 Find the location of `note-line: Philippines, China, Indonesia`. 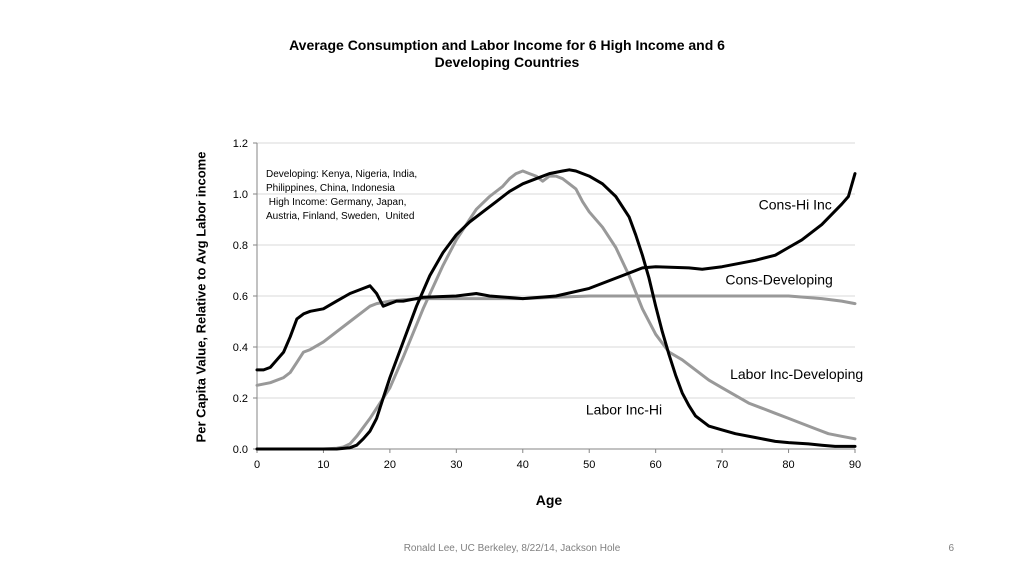

note-line: Philippines, China, Indonesia is located at coordinates (330, 188).